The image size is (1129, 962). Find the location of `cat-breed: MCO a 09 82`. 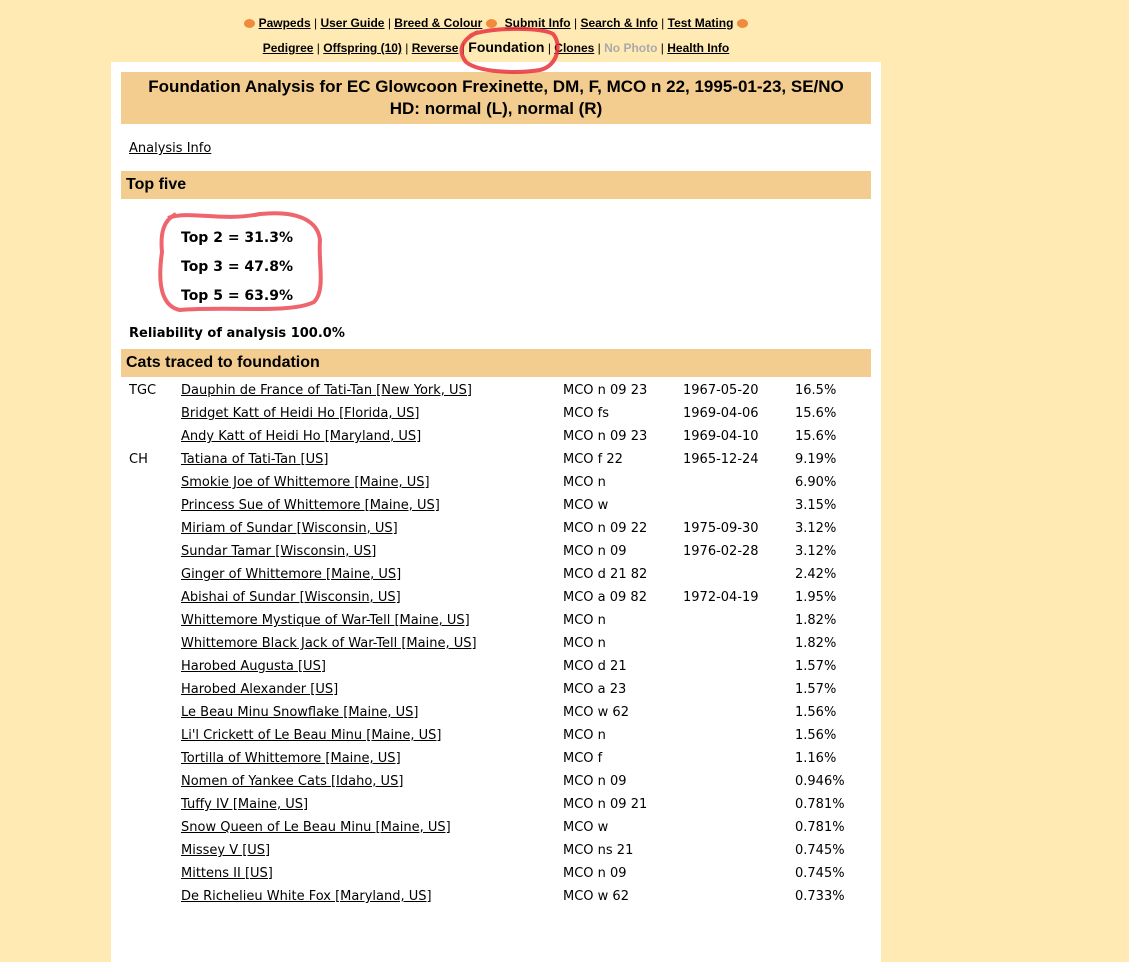

cat-breed: MCO a 09 82 is located at coordinates (605, 597).